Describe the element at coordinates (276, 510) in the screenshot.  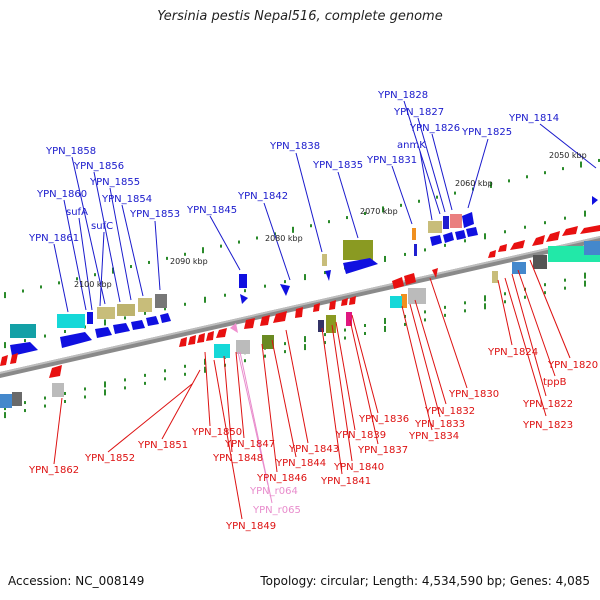
I see `rna-label: YPN_r065` at that location.